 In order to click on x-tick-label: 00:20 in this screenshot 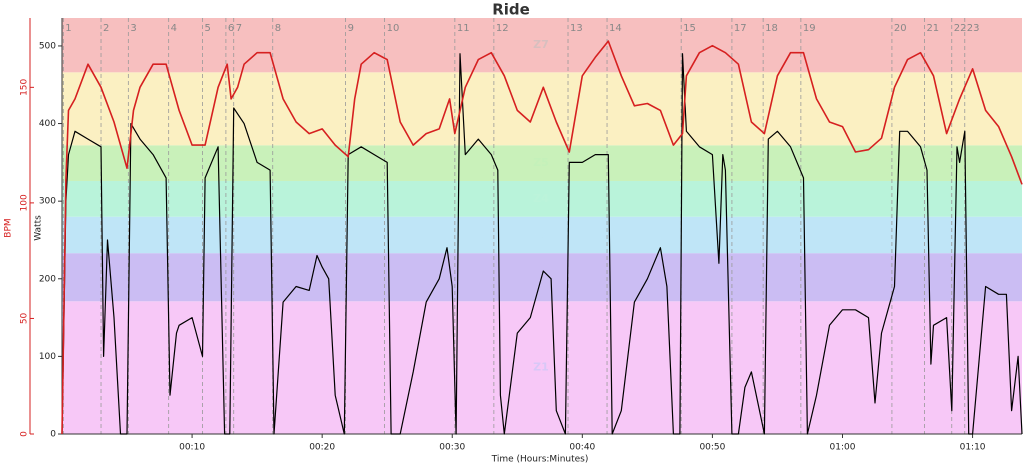, I will do `click(322, 448)`.